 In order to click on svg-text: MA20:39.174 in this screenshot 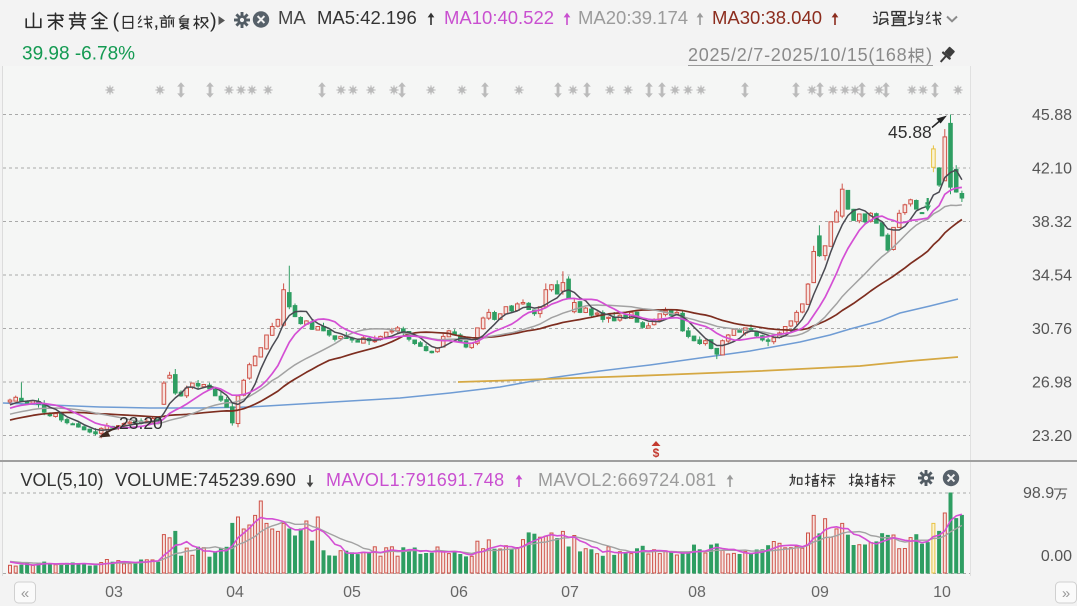, I will do `click(633, 17)`.